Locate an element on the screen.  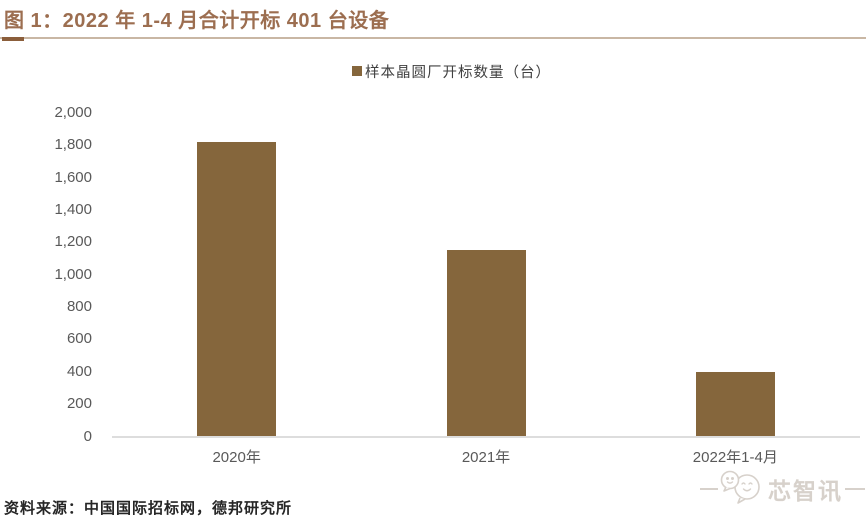
chart-legend: 样本晶圆厂开标数量（台） is located at coordinates (451, 72).